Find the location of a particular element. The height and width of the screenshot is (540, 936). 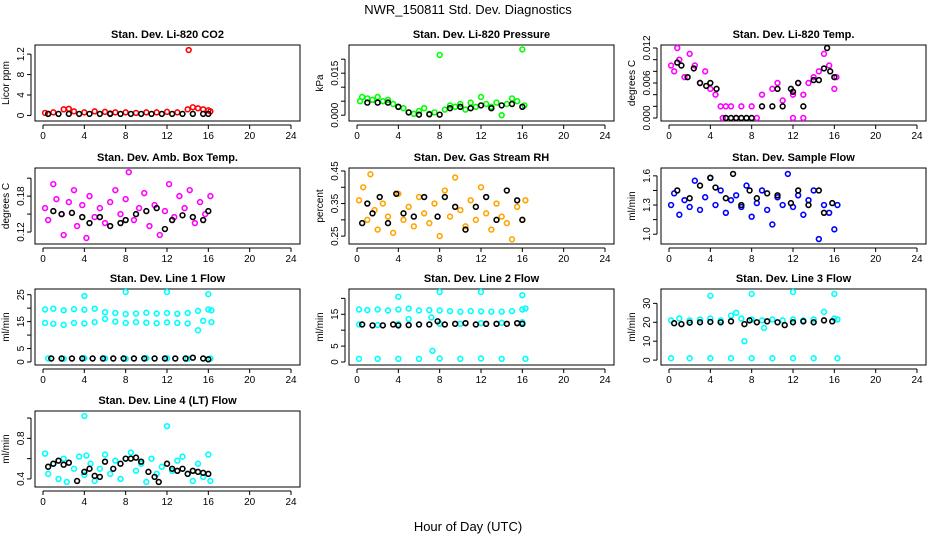

plot-frame is located at coordinates (167, 206).